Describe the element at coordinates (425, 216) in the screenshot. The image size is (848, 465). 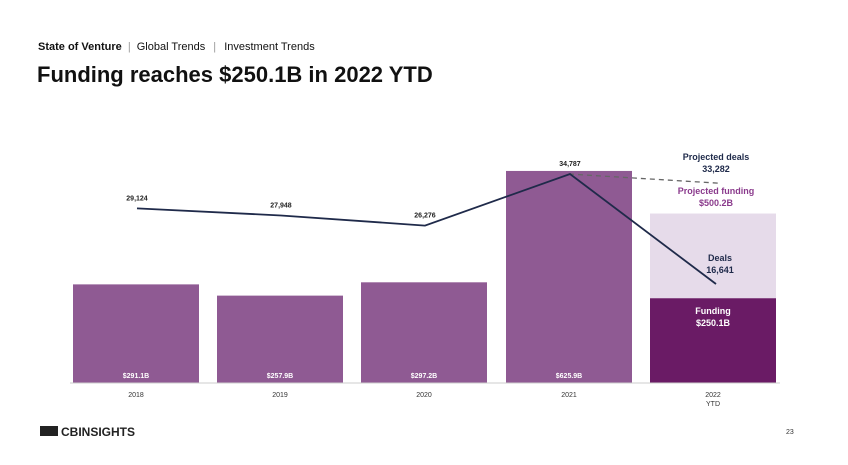
I see `deals-label: 26,276` at that location.